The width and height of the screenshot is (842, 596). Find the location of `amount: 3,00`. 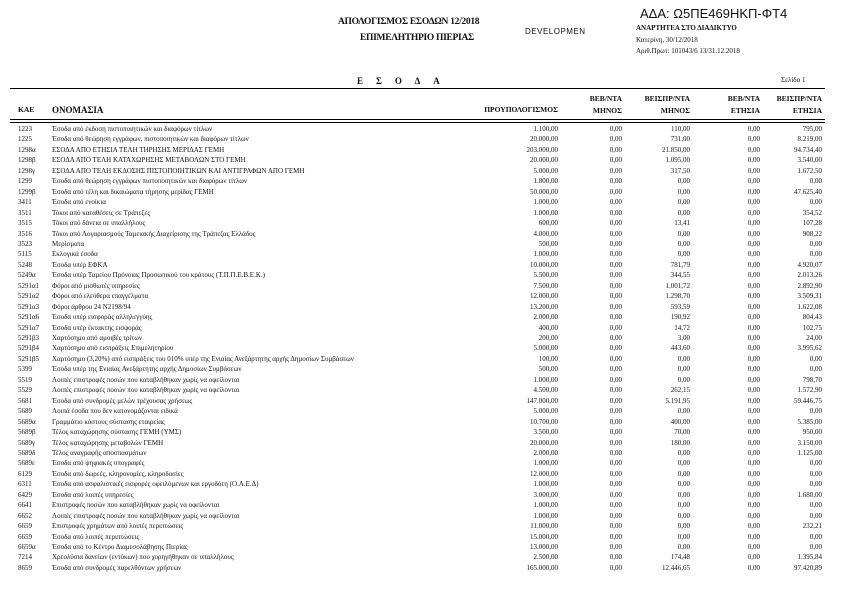

amount: 3,00 is located at coordinates (683, 338).